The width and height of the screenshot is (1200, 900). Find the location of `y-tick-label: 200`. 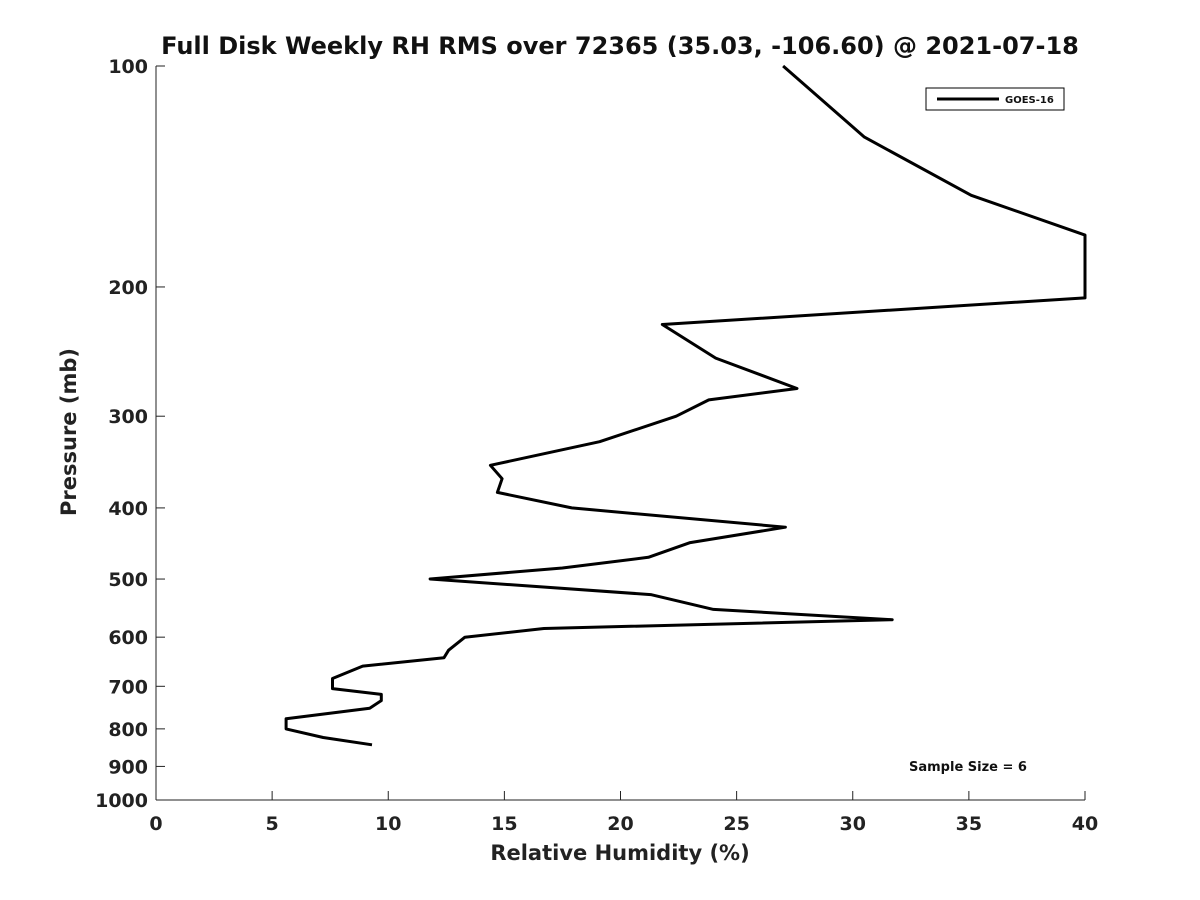

y-tick-label: 200 is located at coordinates (128, 288).